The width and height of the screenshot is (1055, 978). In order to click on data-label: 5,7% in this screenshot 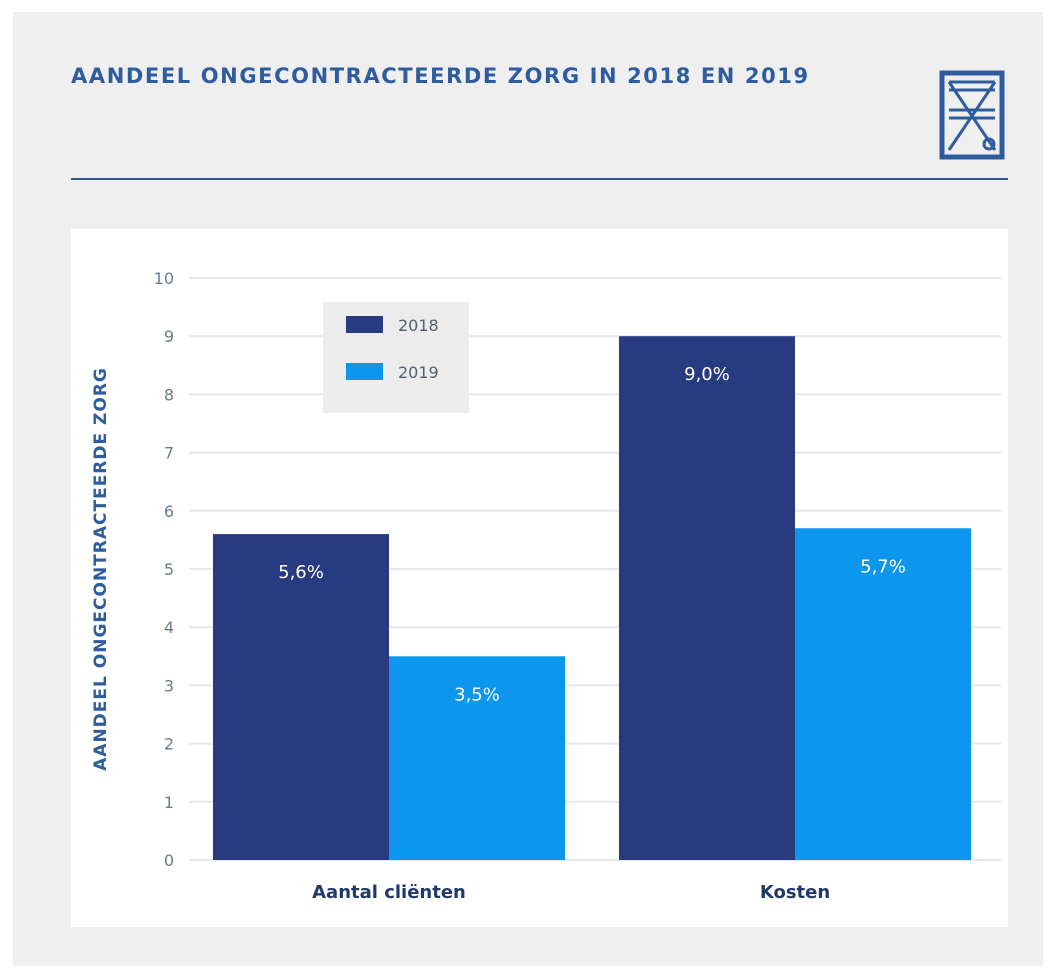, I will do `click(883, 566)`.